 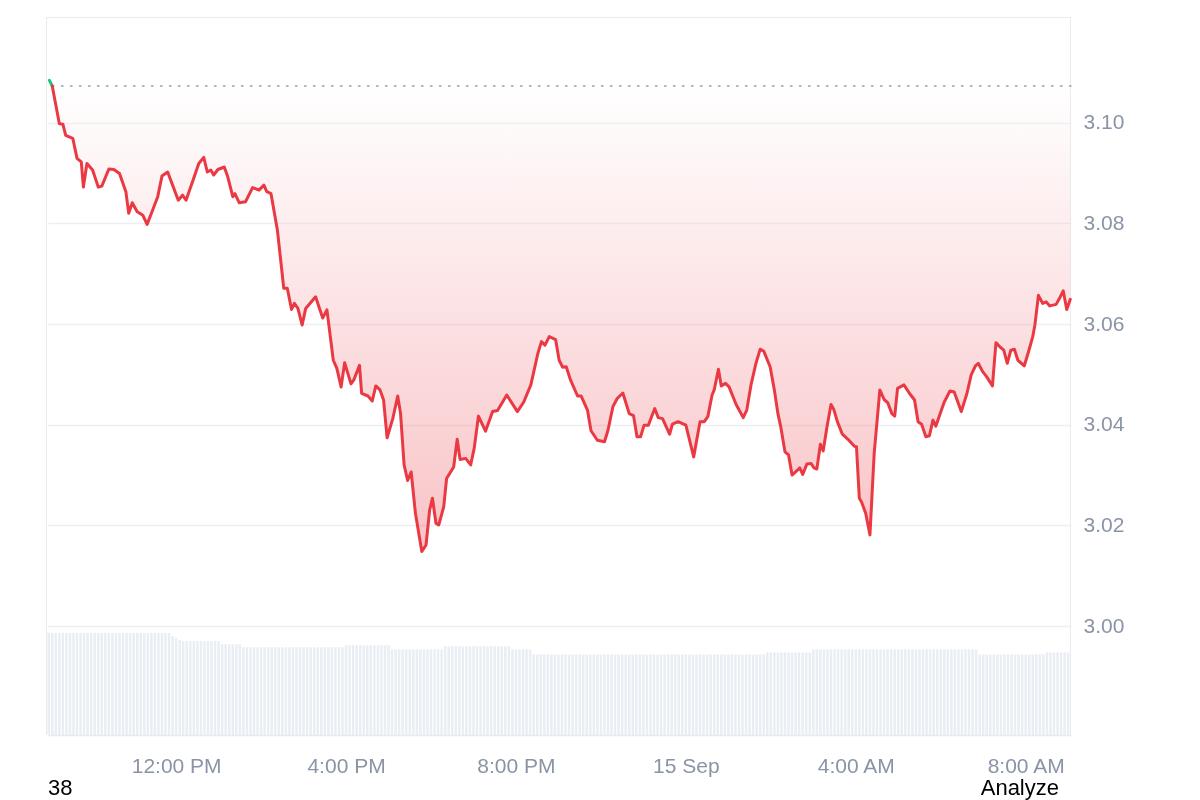 I want to click on x-tick-label: 8:00 AM, so click(x=1026, y=765).